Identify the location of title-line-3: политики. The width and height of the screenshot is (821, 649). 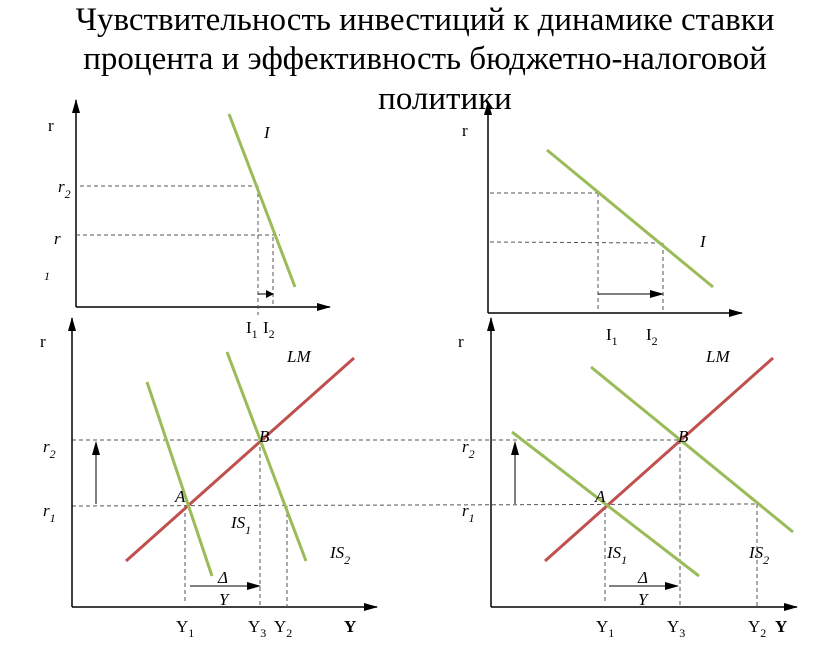
(445, 99).